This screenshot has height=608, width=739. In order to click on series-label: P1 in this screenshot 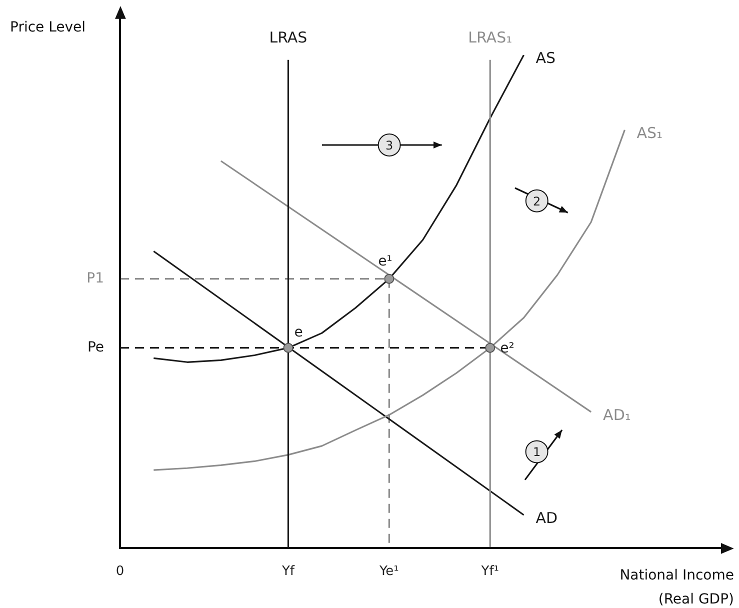, I will do `click(95, 278)`.